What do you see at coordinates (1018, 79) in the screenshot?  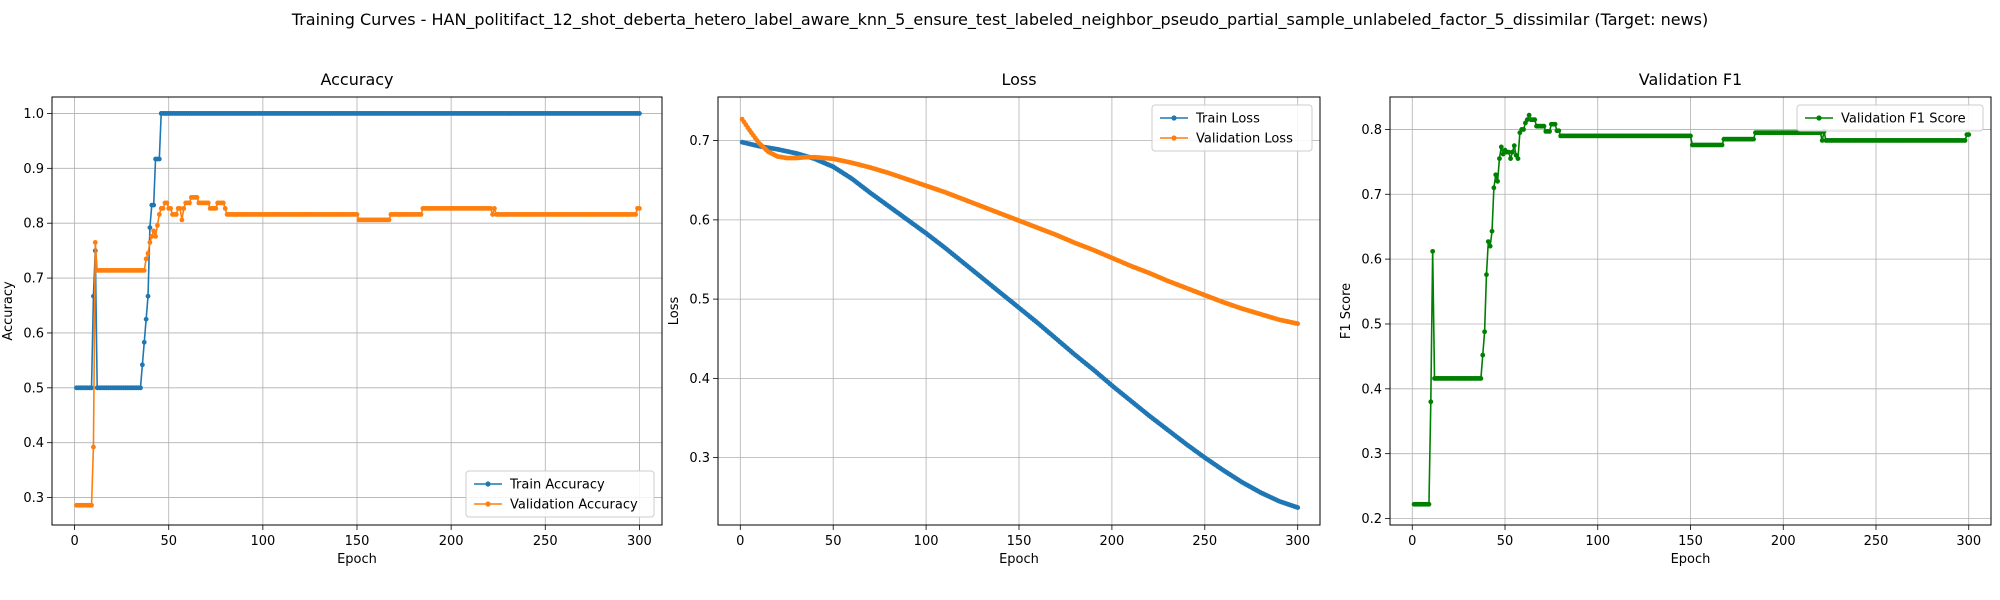 I see `chart-title: Loss` at bounding box center [1018, 79].